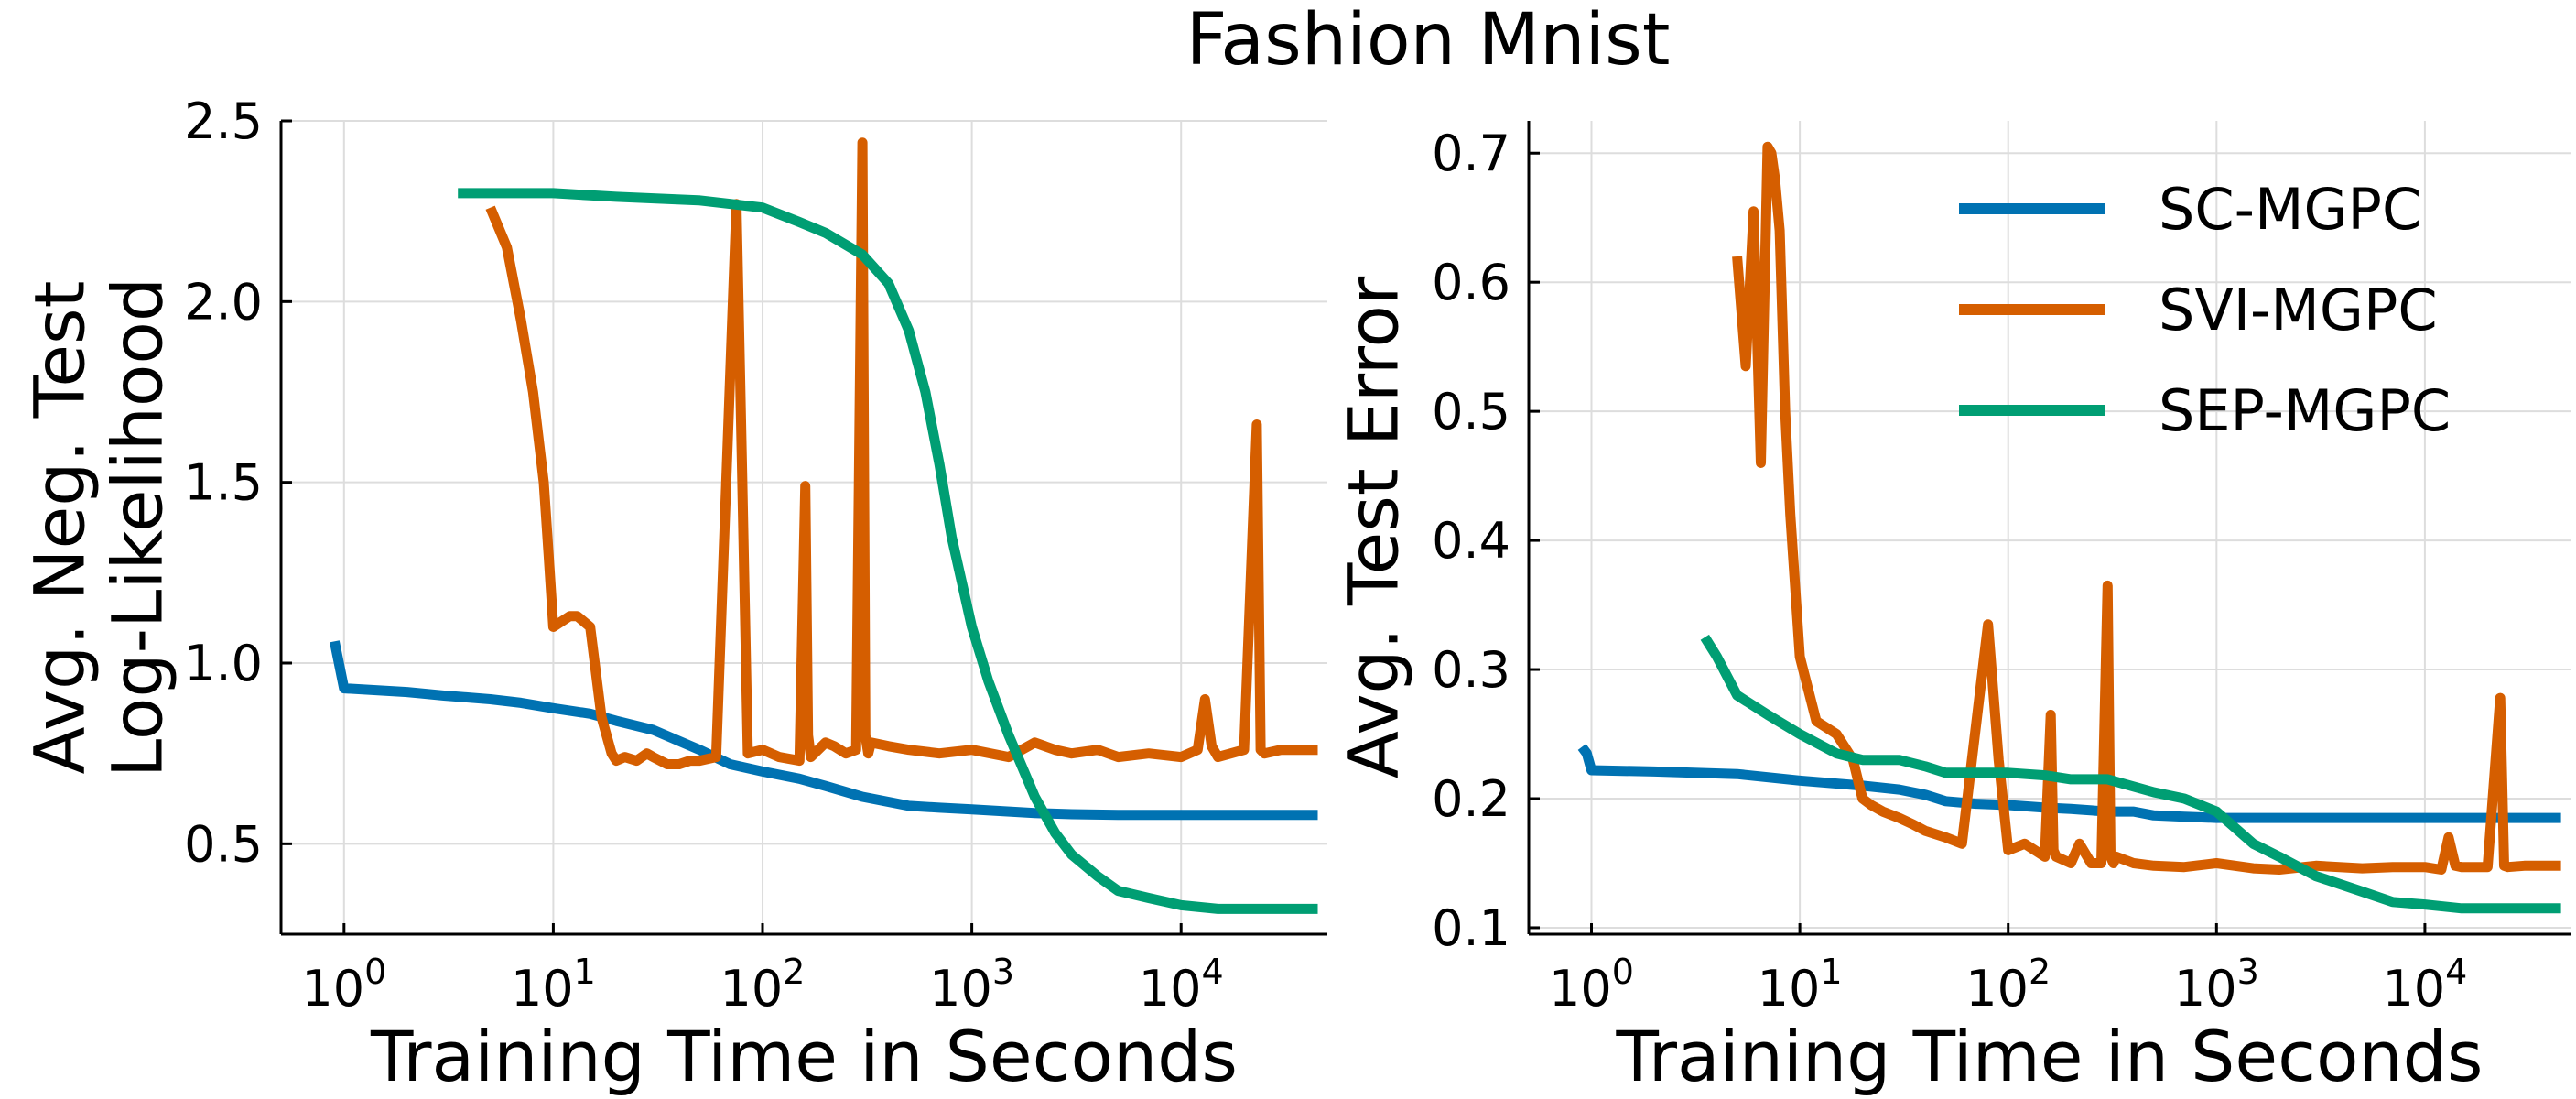 The height and width of the screenshot is (1099, 2576). I want to click on legend-label-svi-mgpc: SVI-MGPC, so click(2299, 310).